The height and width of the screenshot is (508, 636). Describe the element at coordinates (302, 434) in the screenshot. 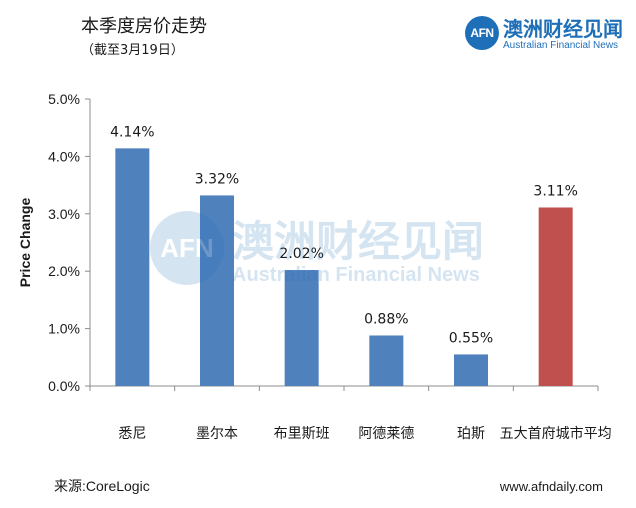

I see `x-tick-label: 布里斯班` at that location.